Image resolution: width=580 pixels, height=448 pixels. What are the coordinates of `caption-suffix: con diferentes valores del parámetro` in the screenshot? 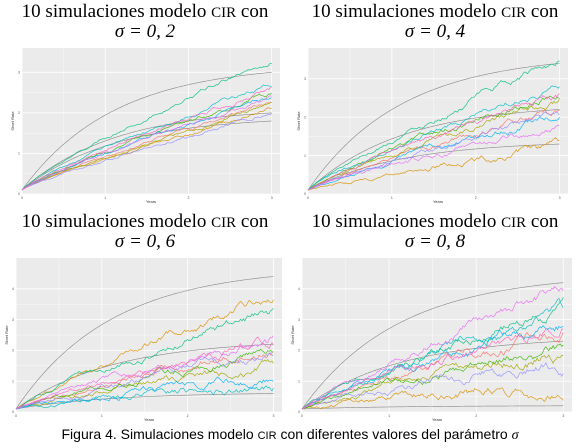 It's located at (394, 434).